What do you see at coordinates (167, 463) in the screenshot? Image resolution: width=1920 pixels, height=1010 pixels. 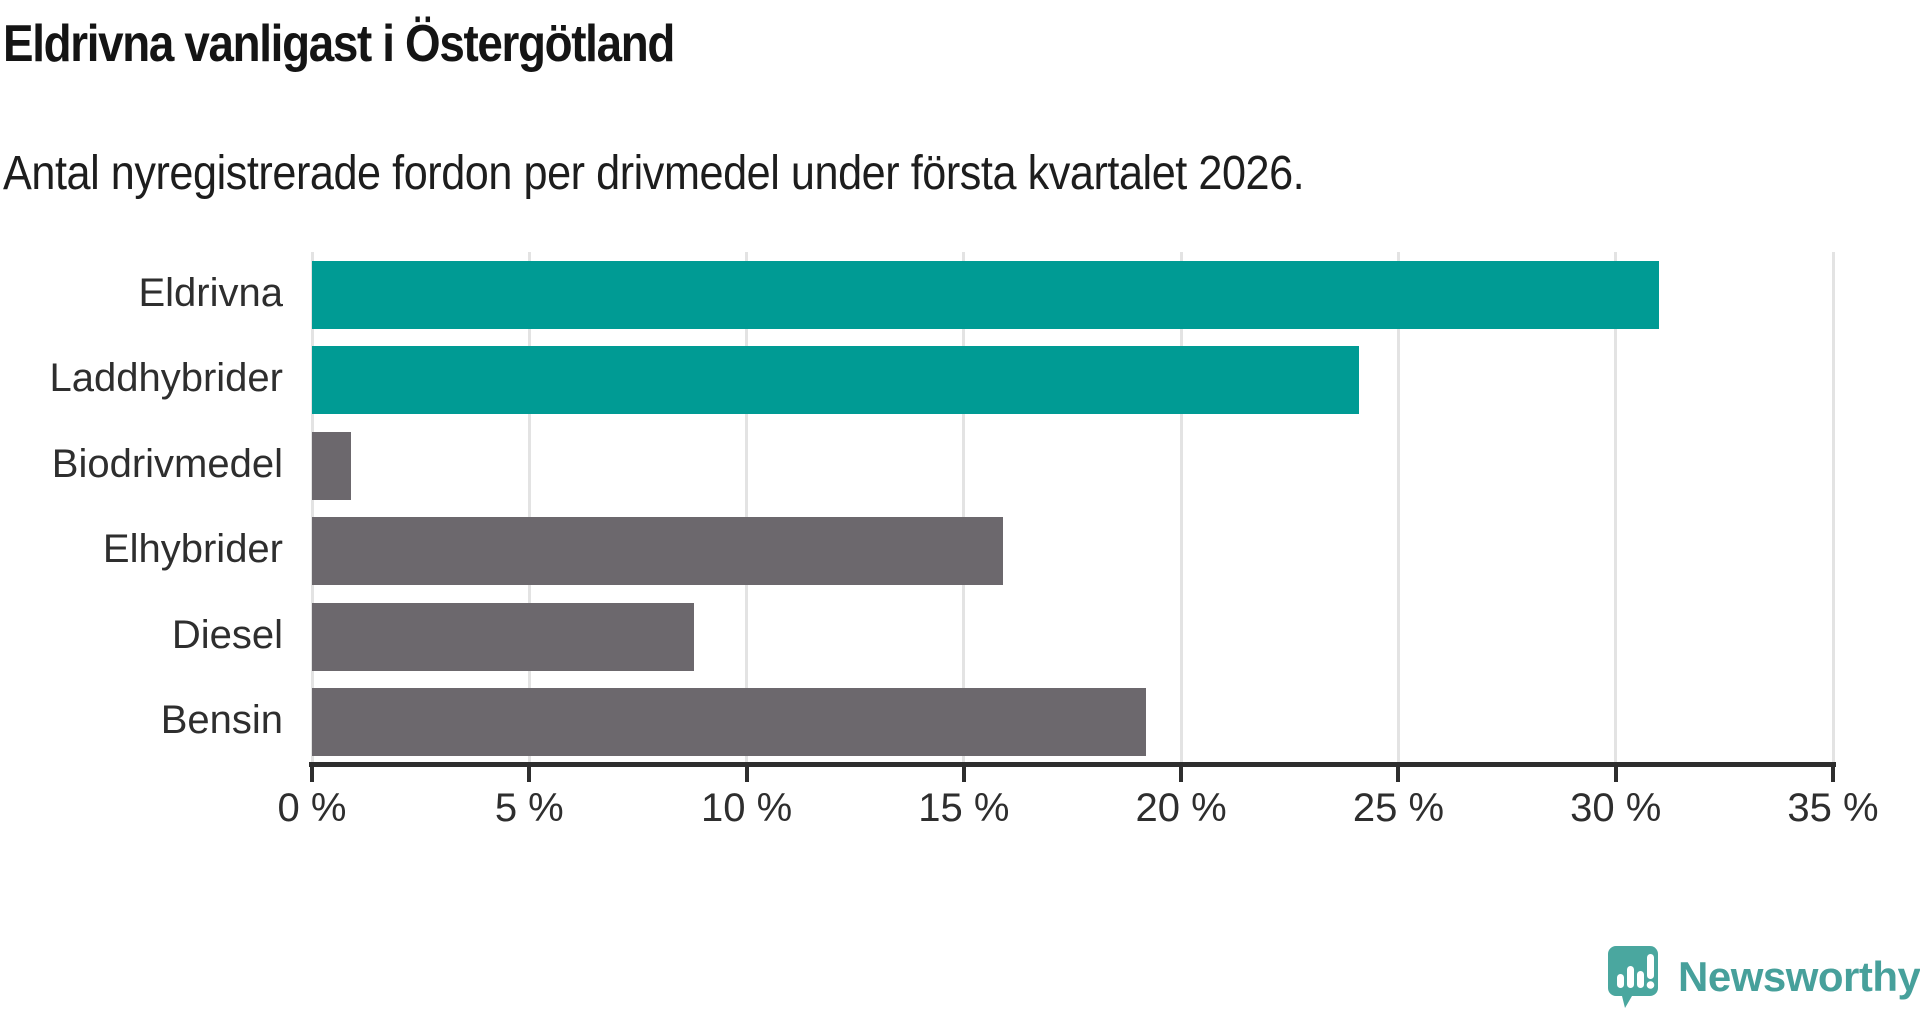 I see `category-label: Biodrivmedel` at bounding box center [167, 463].